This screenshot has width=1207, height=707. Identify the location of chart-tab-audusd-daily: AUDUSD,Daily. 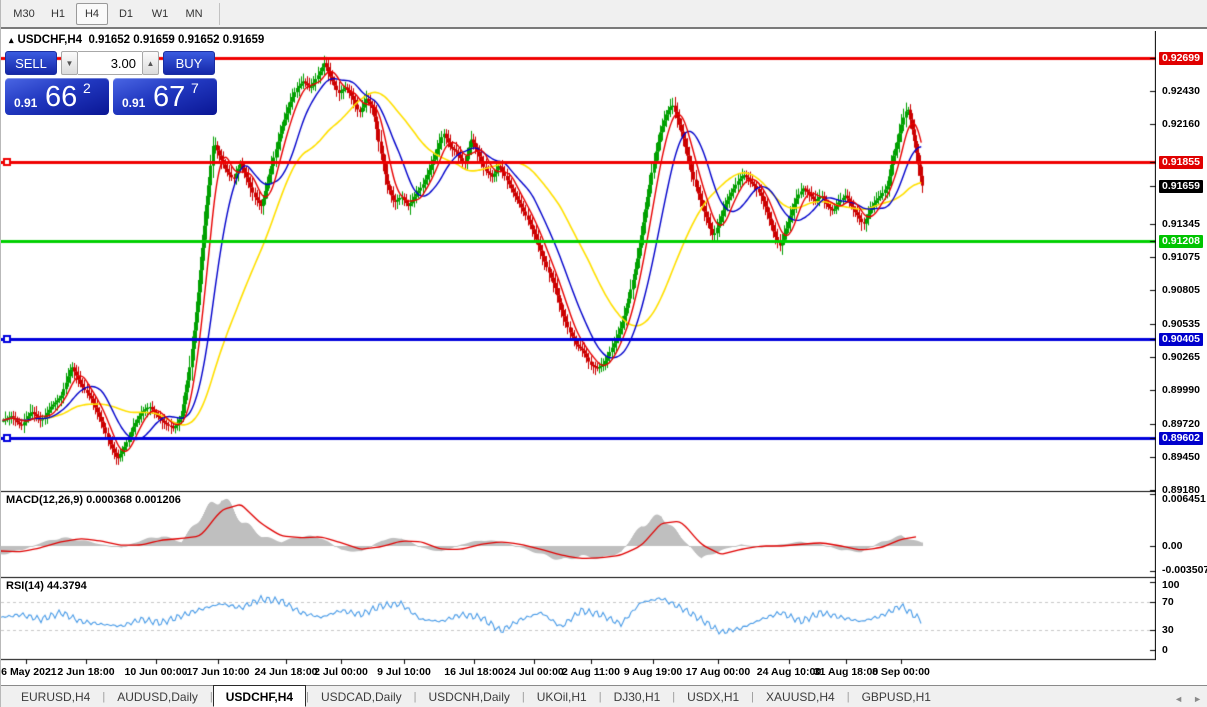
(157, 696).